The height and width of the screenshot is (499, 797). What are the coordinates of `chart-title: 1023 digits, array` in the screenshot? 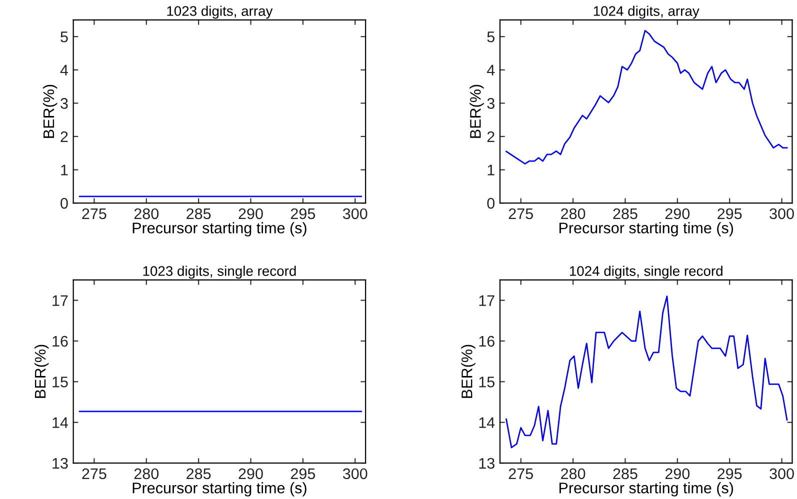 It's located at (220, 12).